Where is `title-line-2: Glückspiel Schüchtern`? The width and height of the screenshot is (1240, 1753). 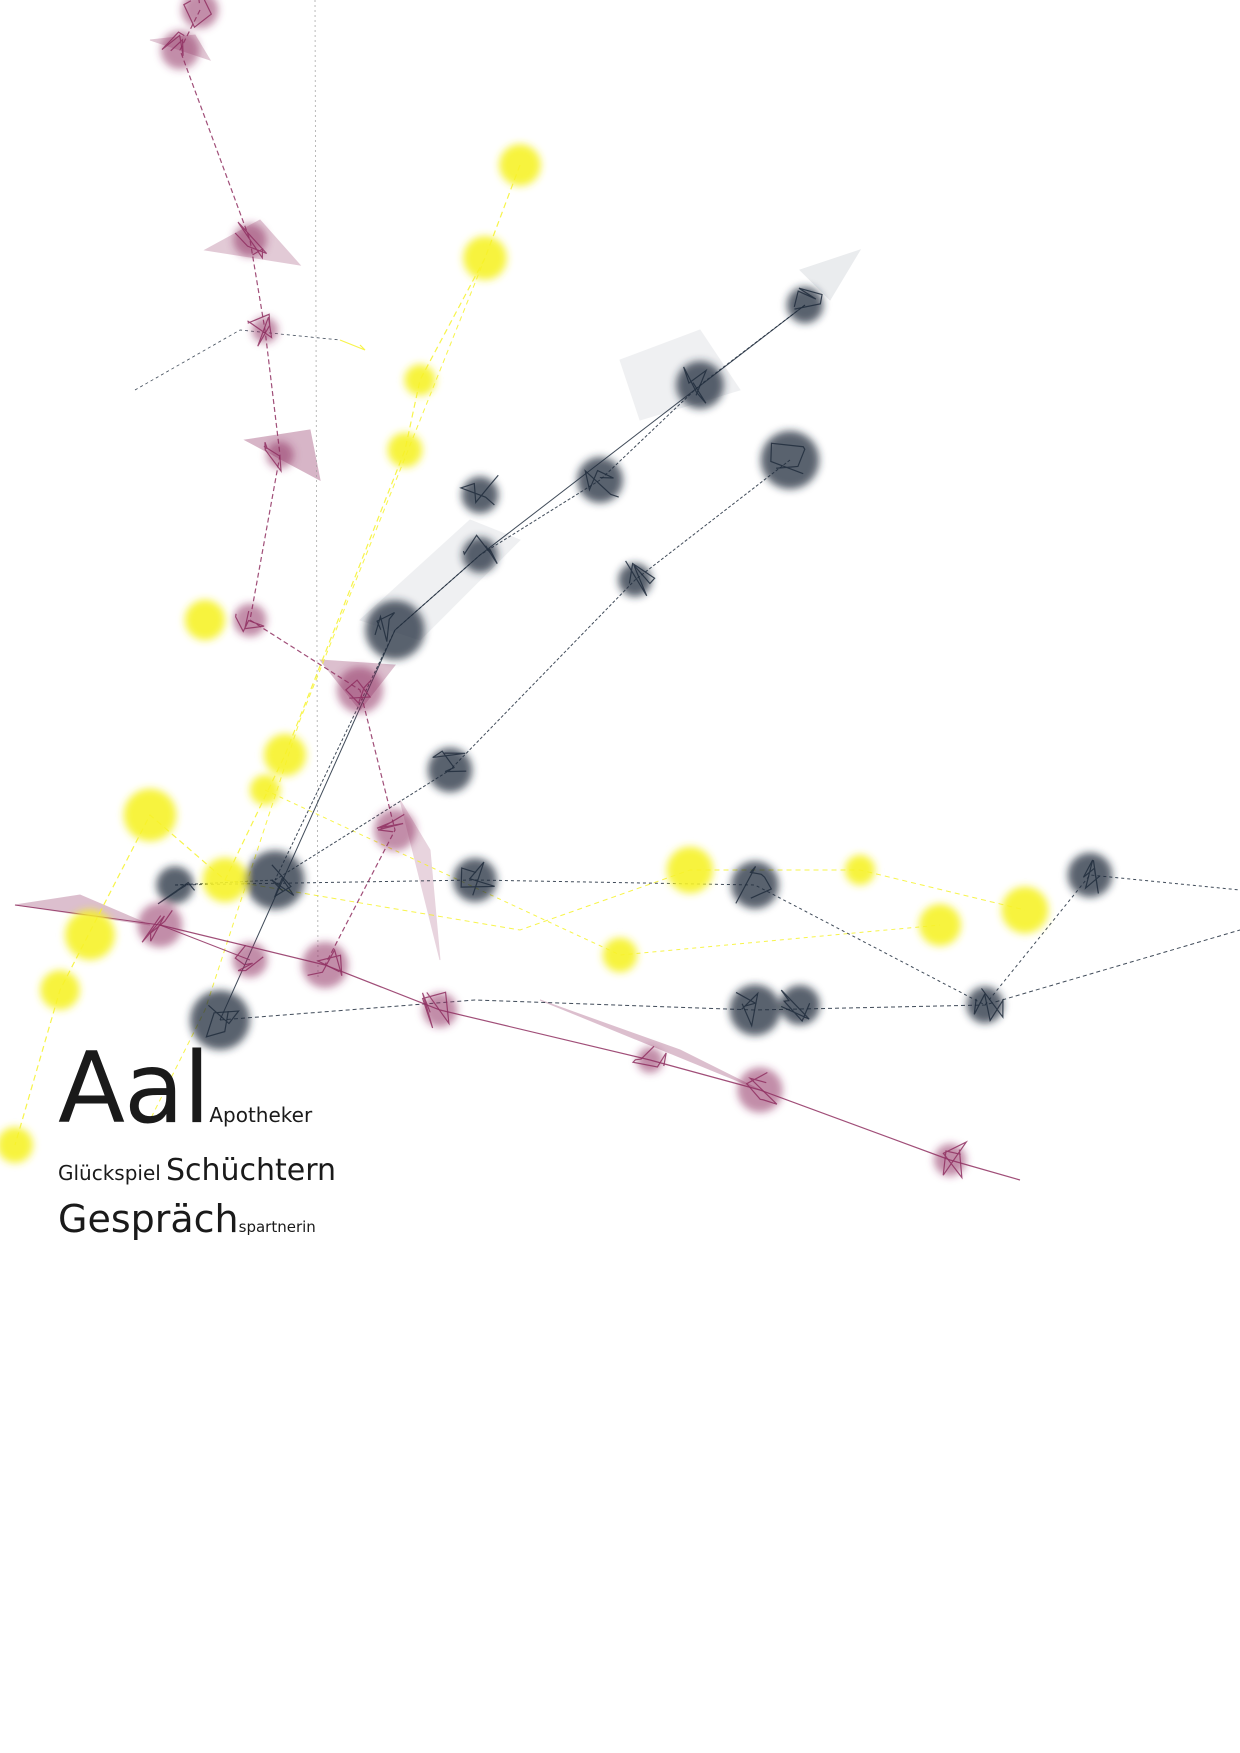 title-line-2: Glückspiel Schüchtern is located at coordinates (197, 1171).